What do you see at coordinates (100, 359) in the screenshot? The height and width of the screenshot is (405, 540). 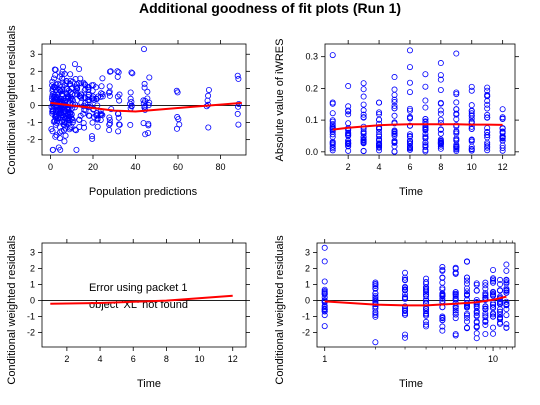 I see `x-tick-label: 4` at bounding box center [100, 359].